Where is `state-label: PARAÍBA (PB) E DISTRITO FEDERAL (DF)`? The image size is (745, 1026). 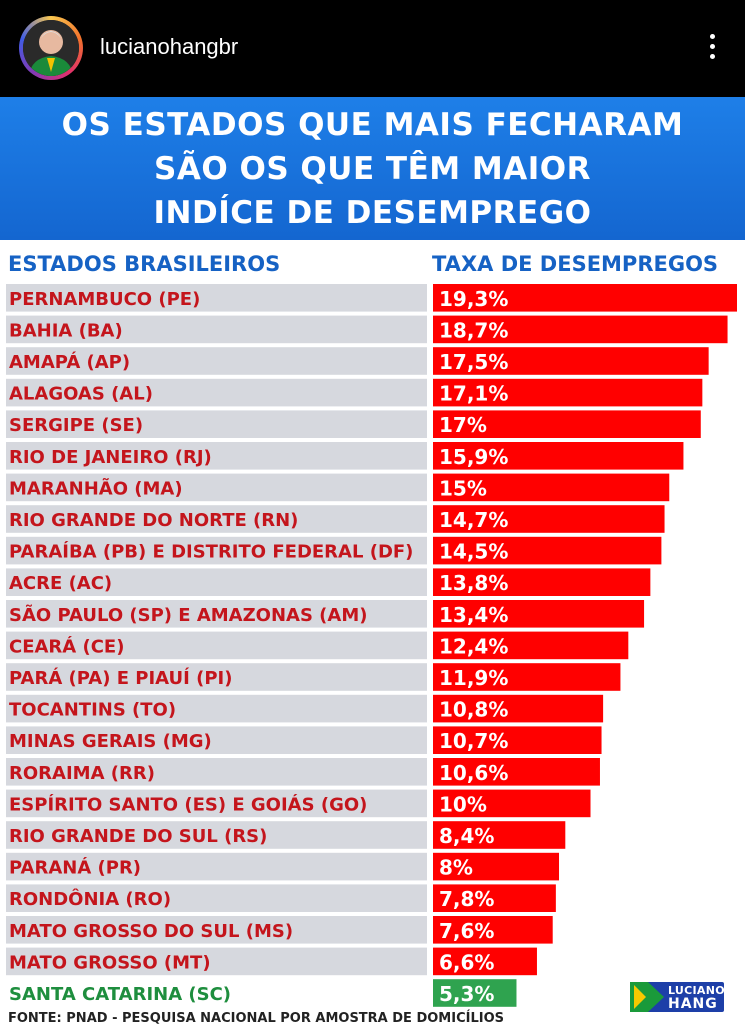
state-label: PARAÍBA (PB) E DISTRITO FEDERAL (DF) is located at coordinates (211, 552).